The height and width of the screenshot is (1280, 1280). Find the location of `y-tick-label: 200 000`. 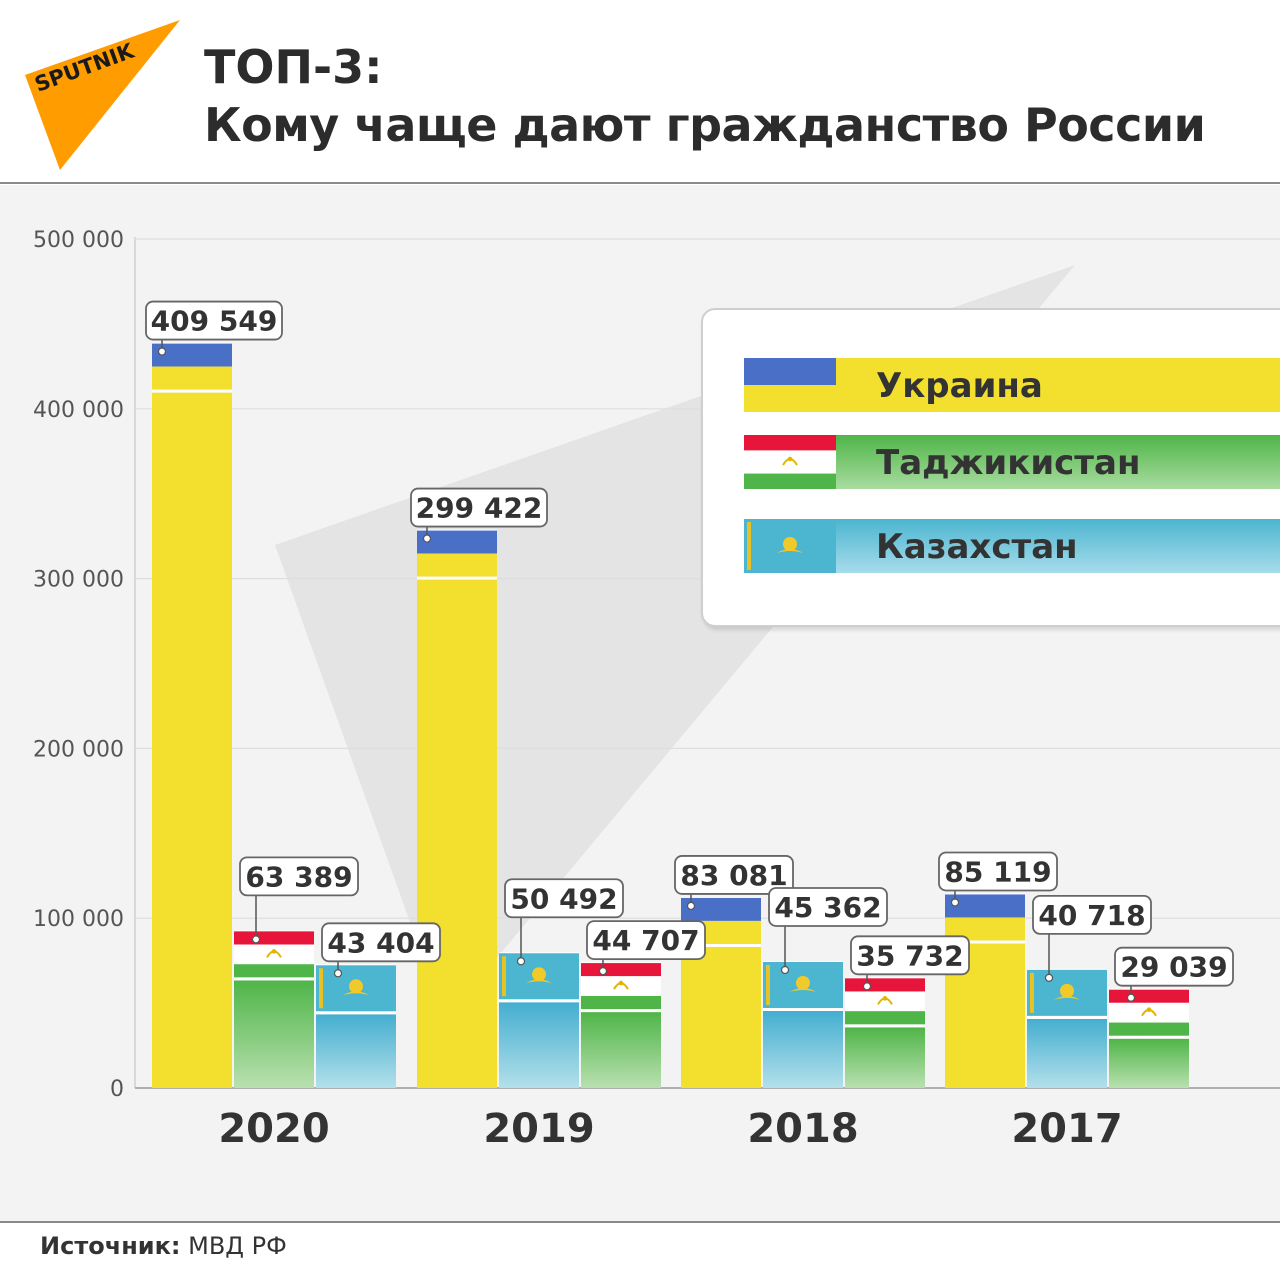

y-tick-label: 200 000 is located at coordinates (78, 749).